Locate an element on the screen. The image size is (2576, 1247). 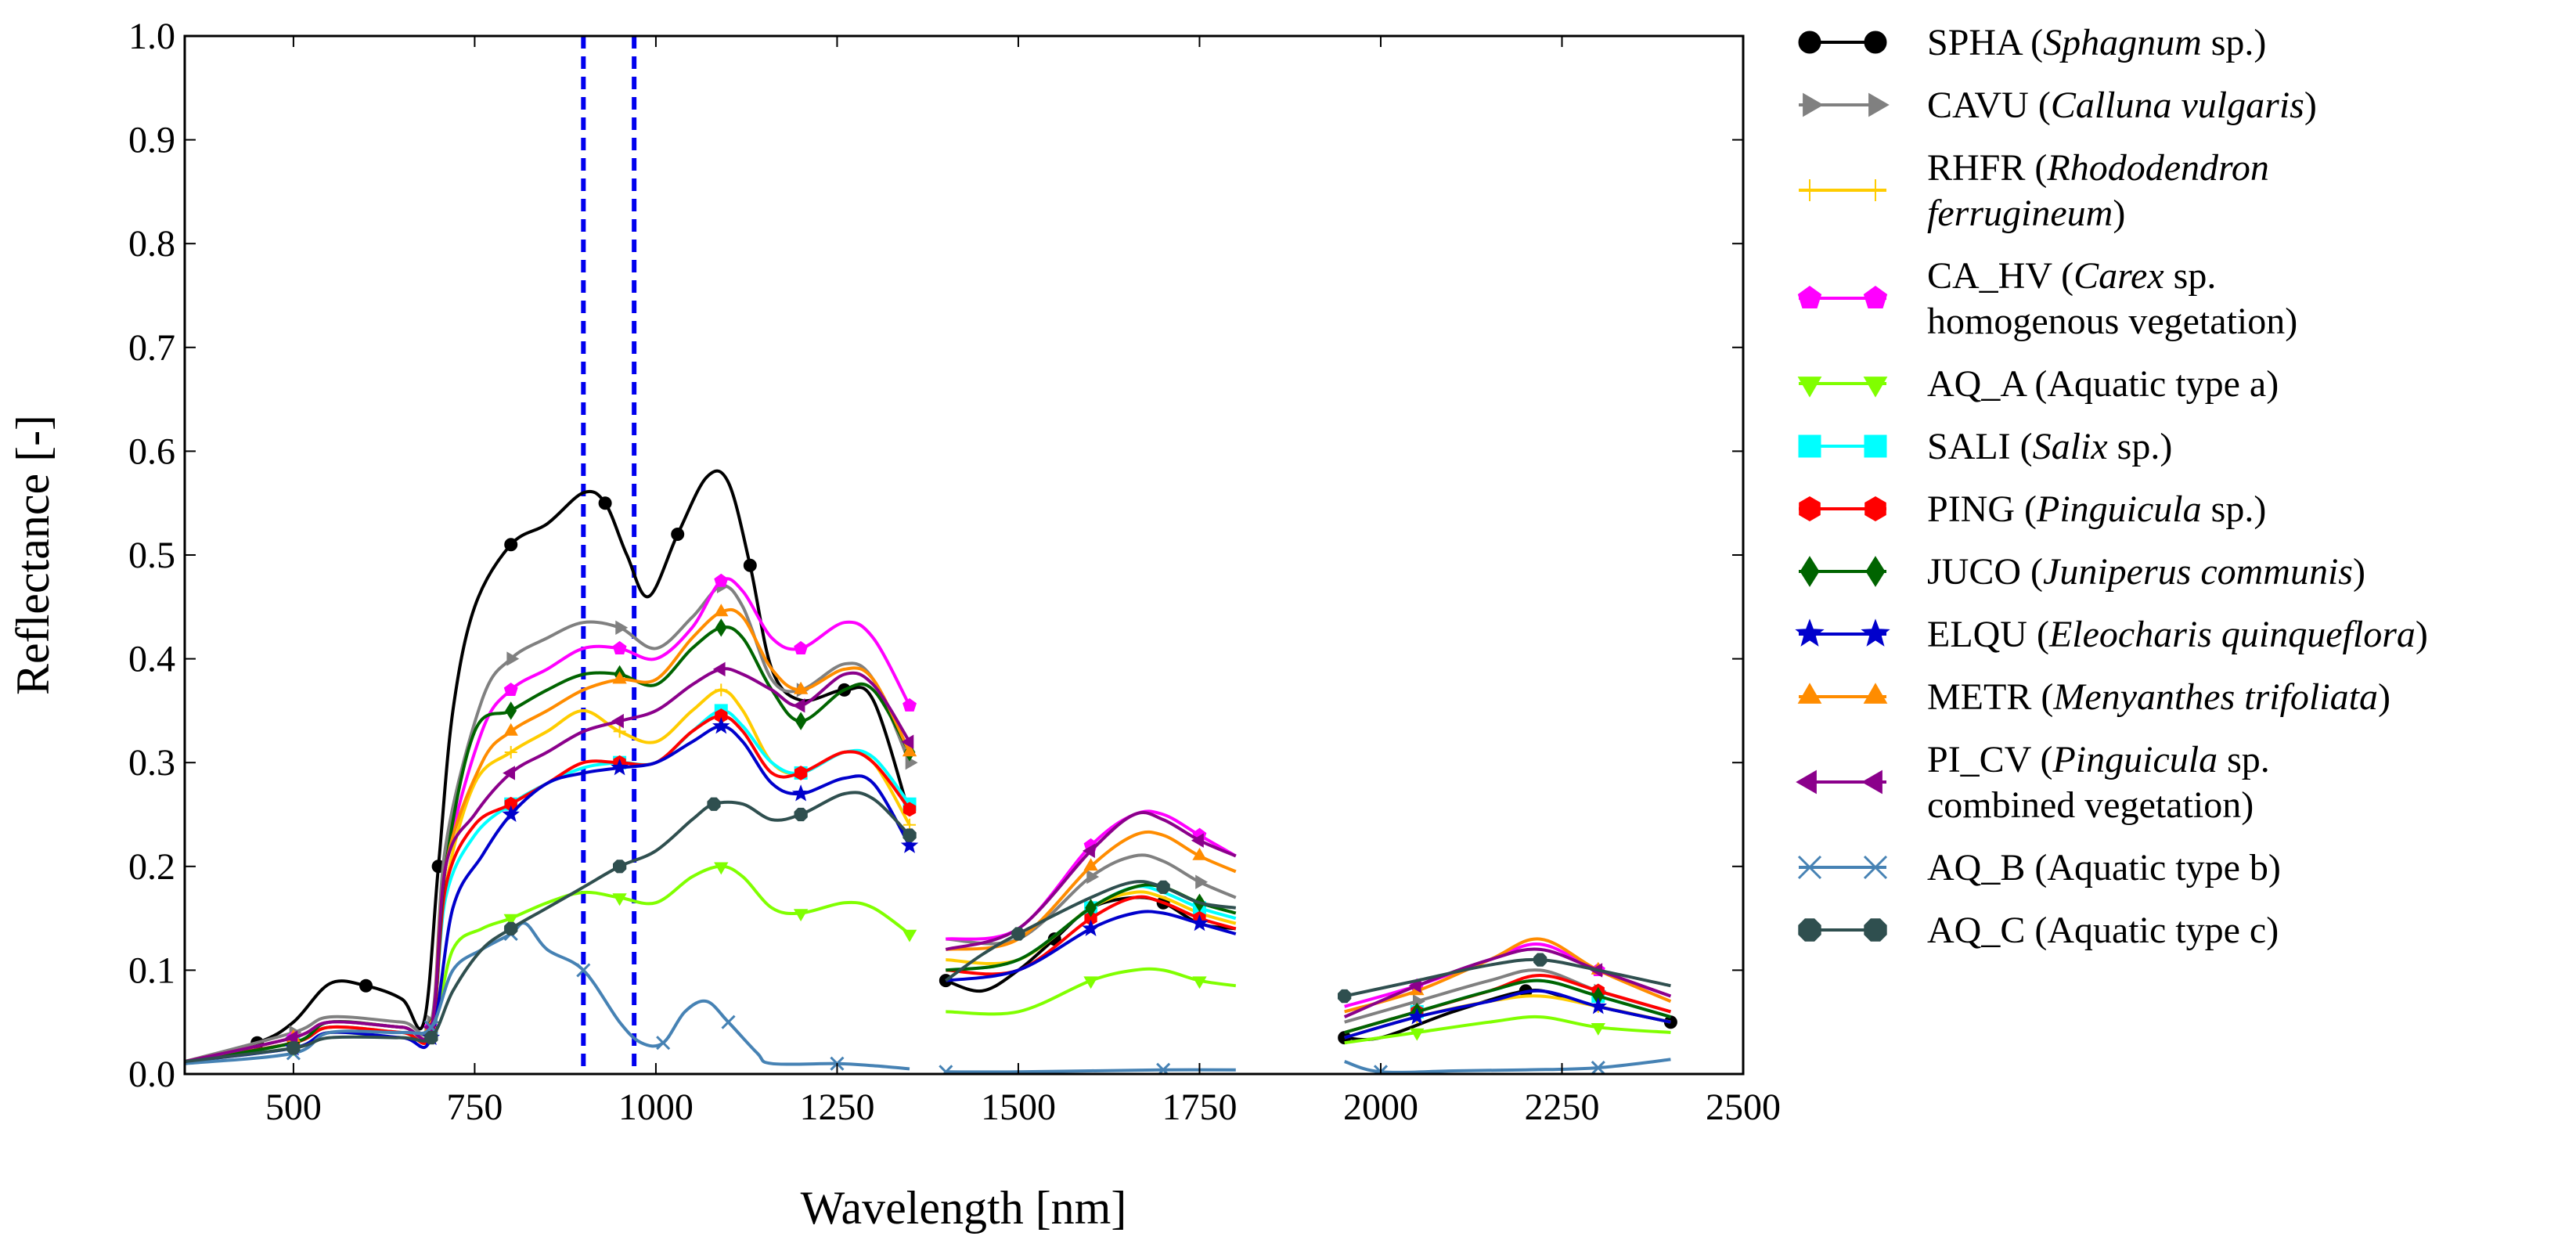
legend-label: SALI (Salix sp.) is located at coordinates (2049, 446).